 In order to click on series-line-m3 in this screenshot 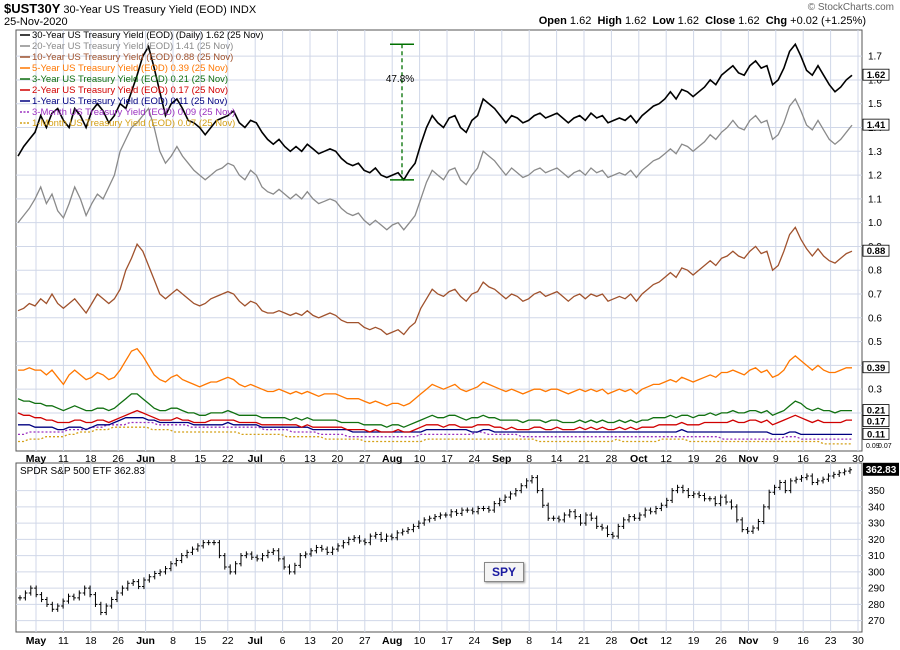, I will do `click(435, 430)`.